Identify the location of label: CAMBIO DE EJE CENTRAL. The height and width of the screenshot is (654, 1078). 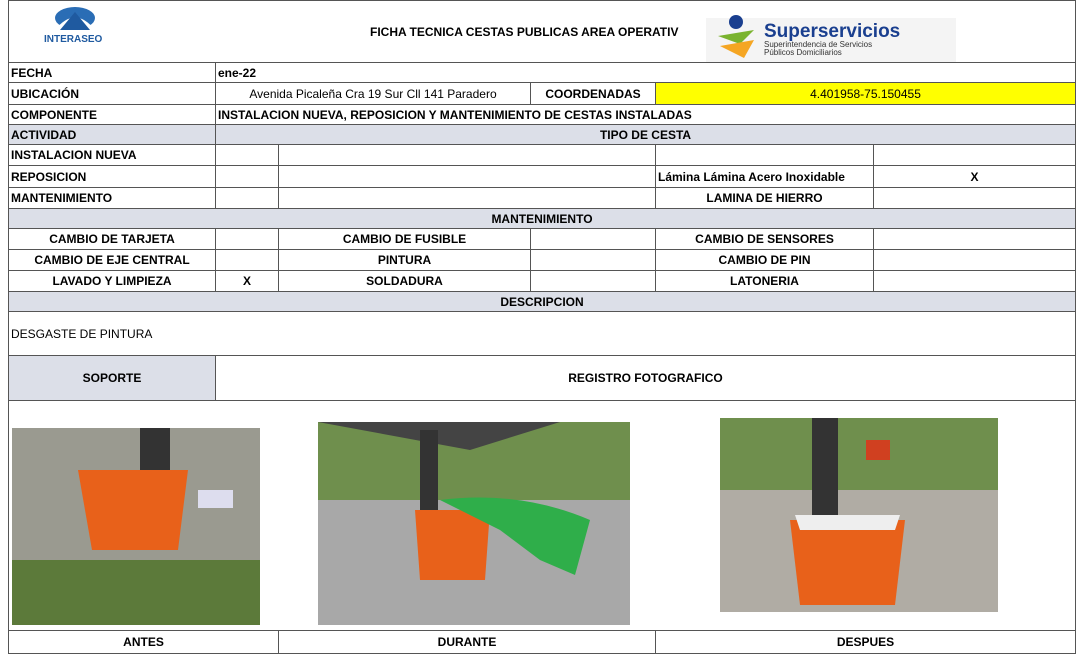
(112, 260).